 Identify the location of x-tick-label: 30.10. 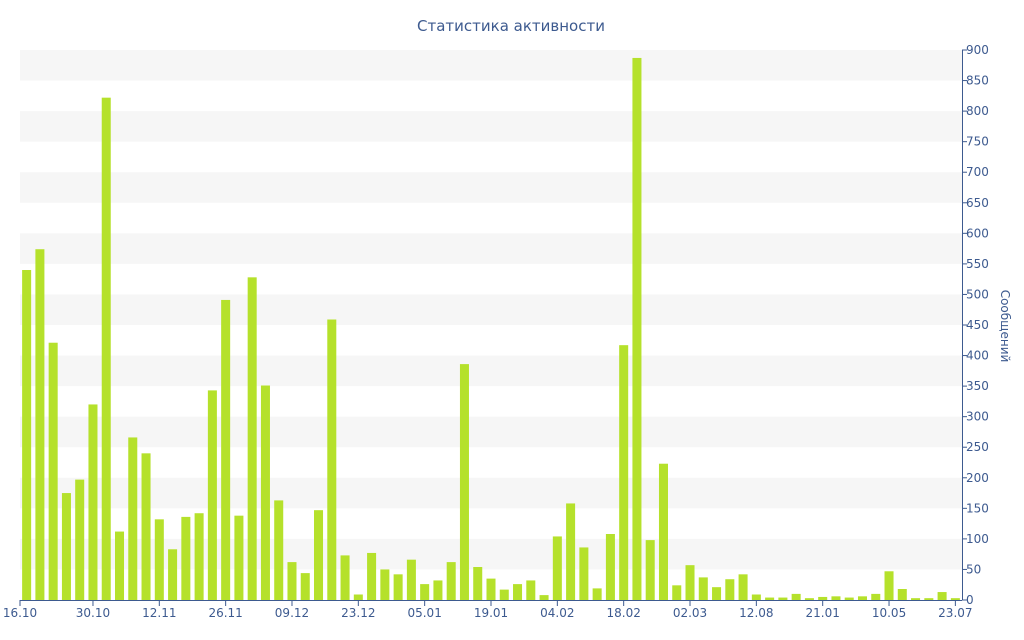
(93, 613).